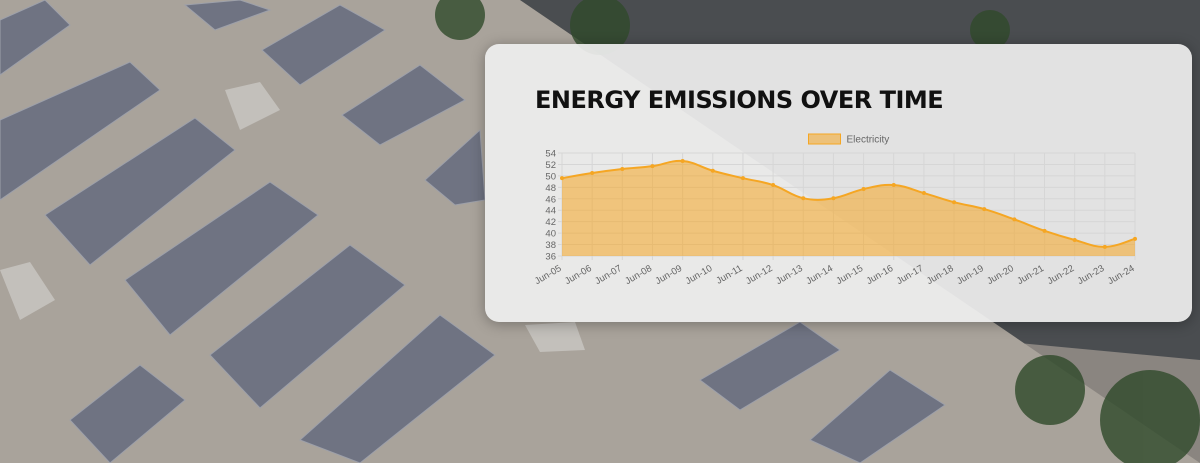 The image size is (1200, 463). What do you see at coordinates (550, 165) in the screenshot?
I see `y-tick-label: 52` at bounding box center [550, 165].